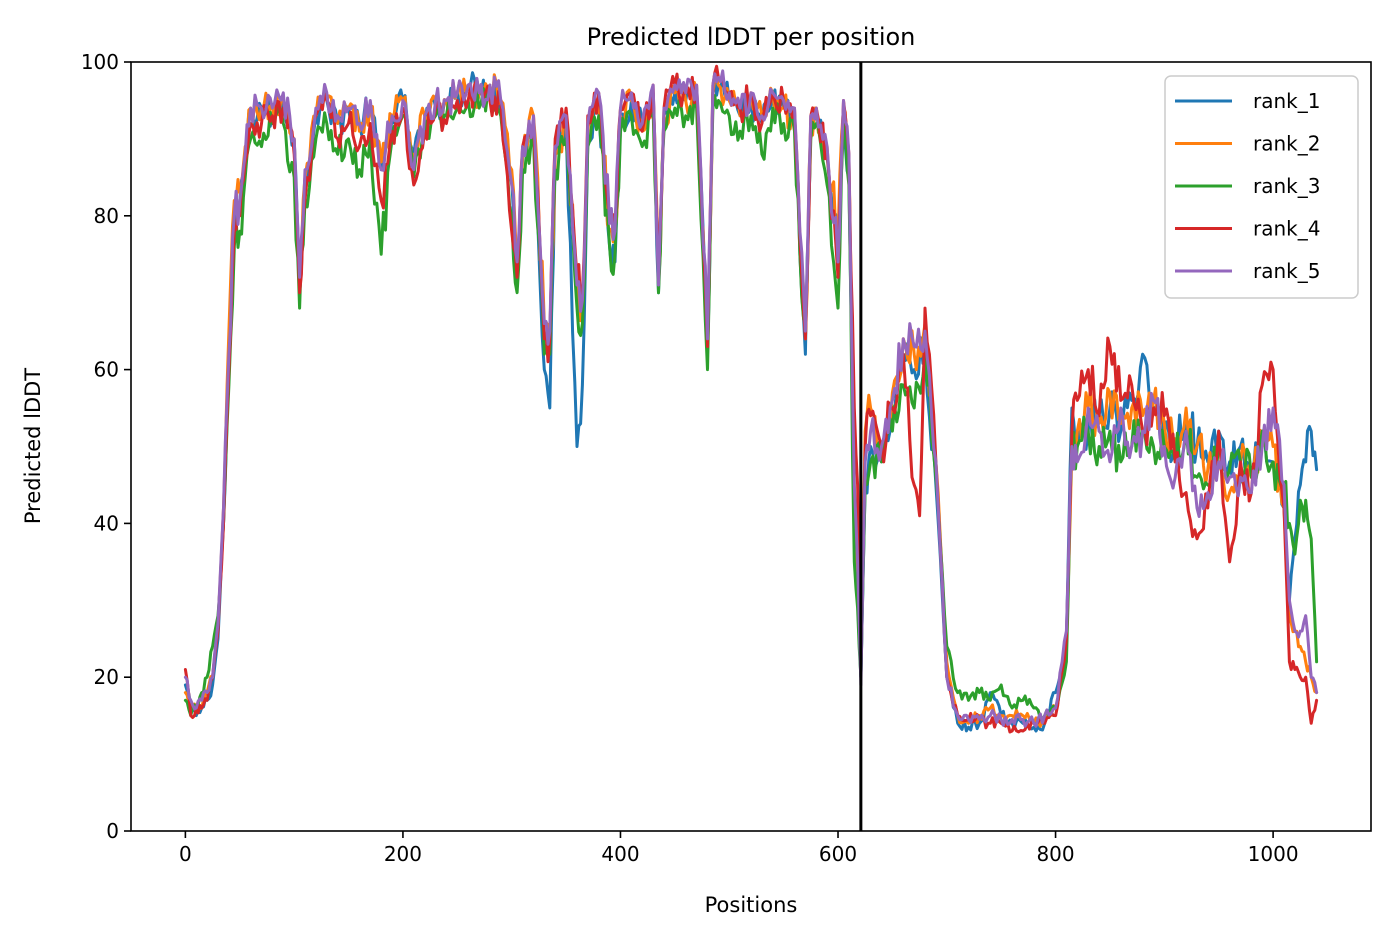 This screenshot has height=939, width=1391. I want to click on x-axis-label: Positions, so click(751, 905).